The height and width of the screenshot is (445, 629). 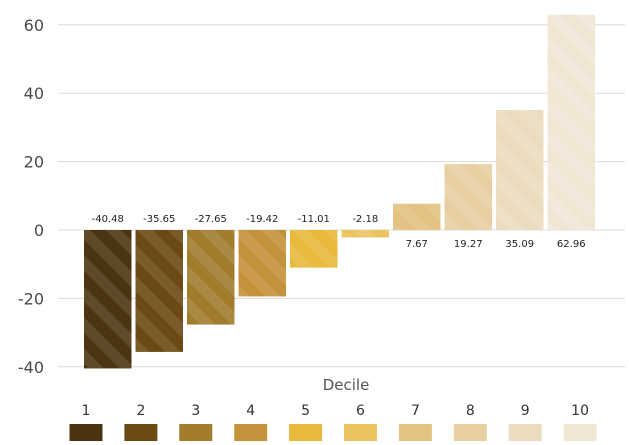 What do you see at coordinates (250, 411) in the screenshot?
I see `legend-label: 4` at bounding box center [250, 411].